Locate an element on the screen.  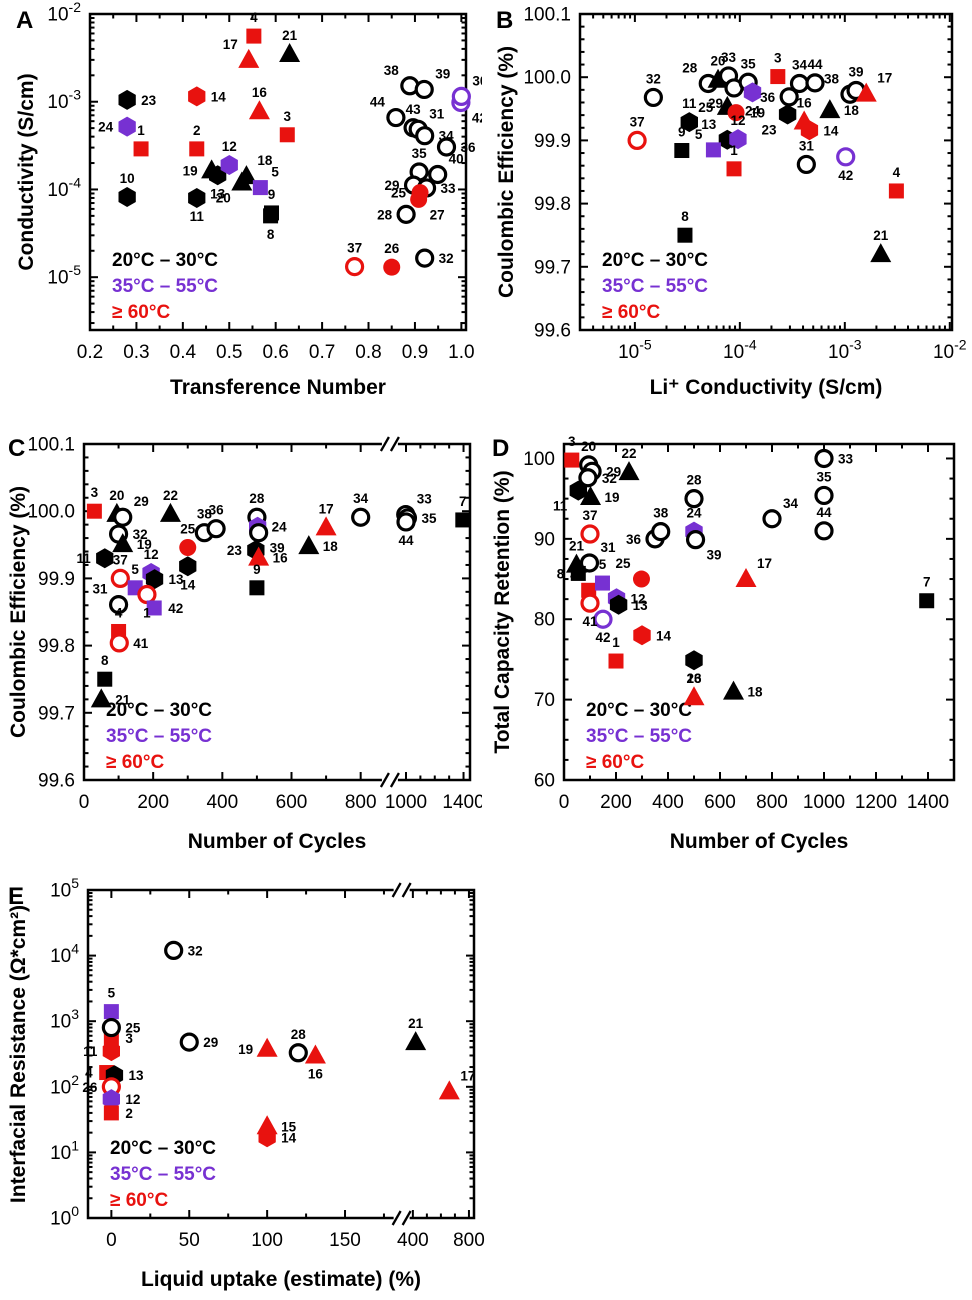
point-37-label: 37 is located at coordinates (589, 515).